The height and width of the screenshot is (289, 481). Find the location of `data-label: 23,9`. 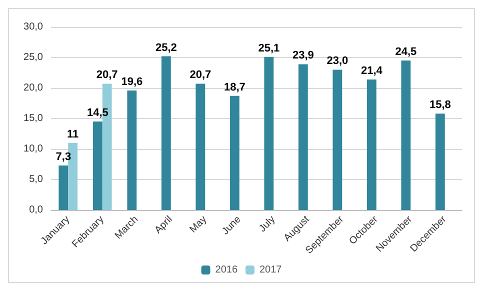

data-label: 23,9 is located at coordinates (303, 56).